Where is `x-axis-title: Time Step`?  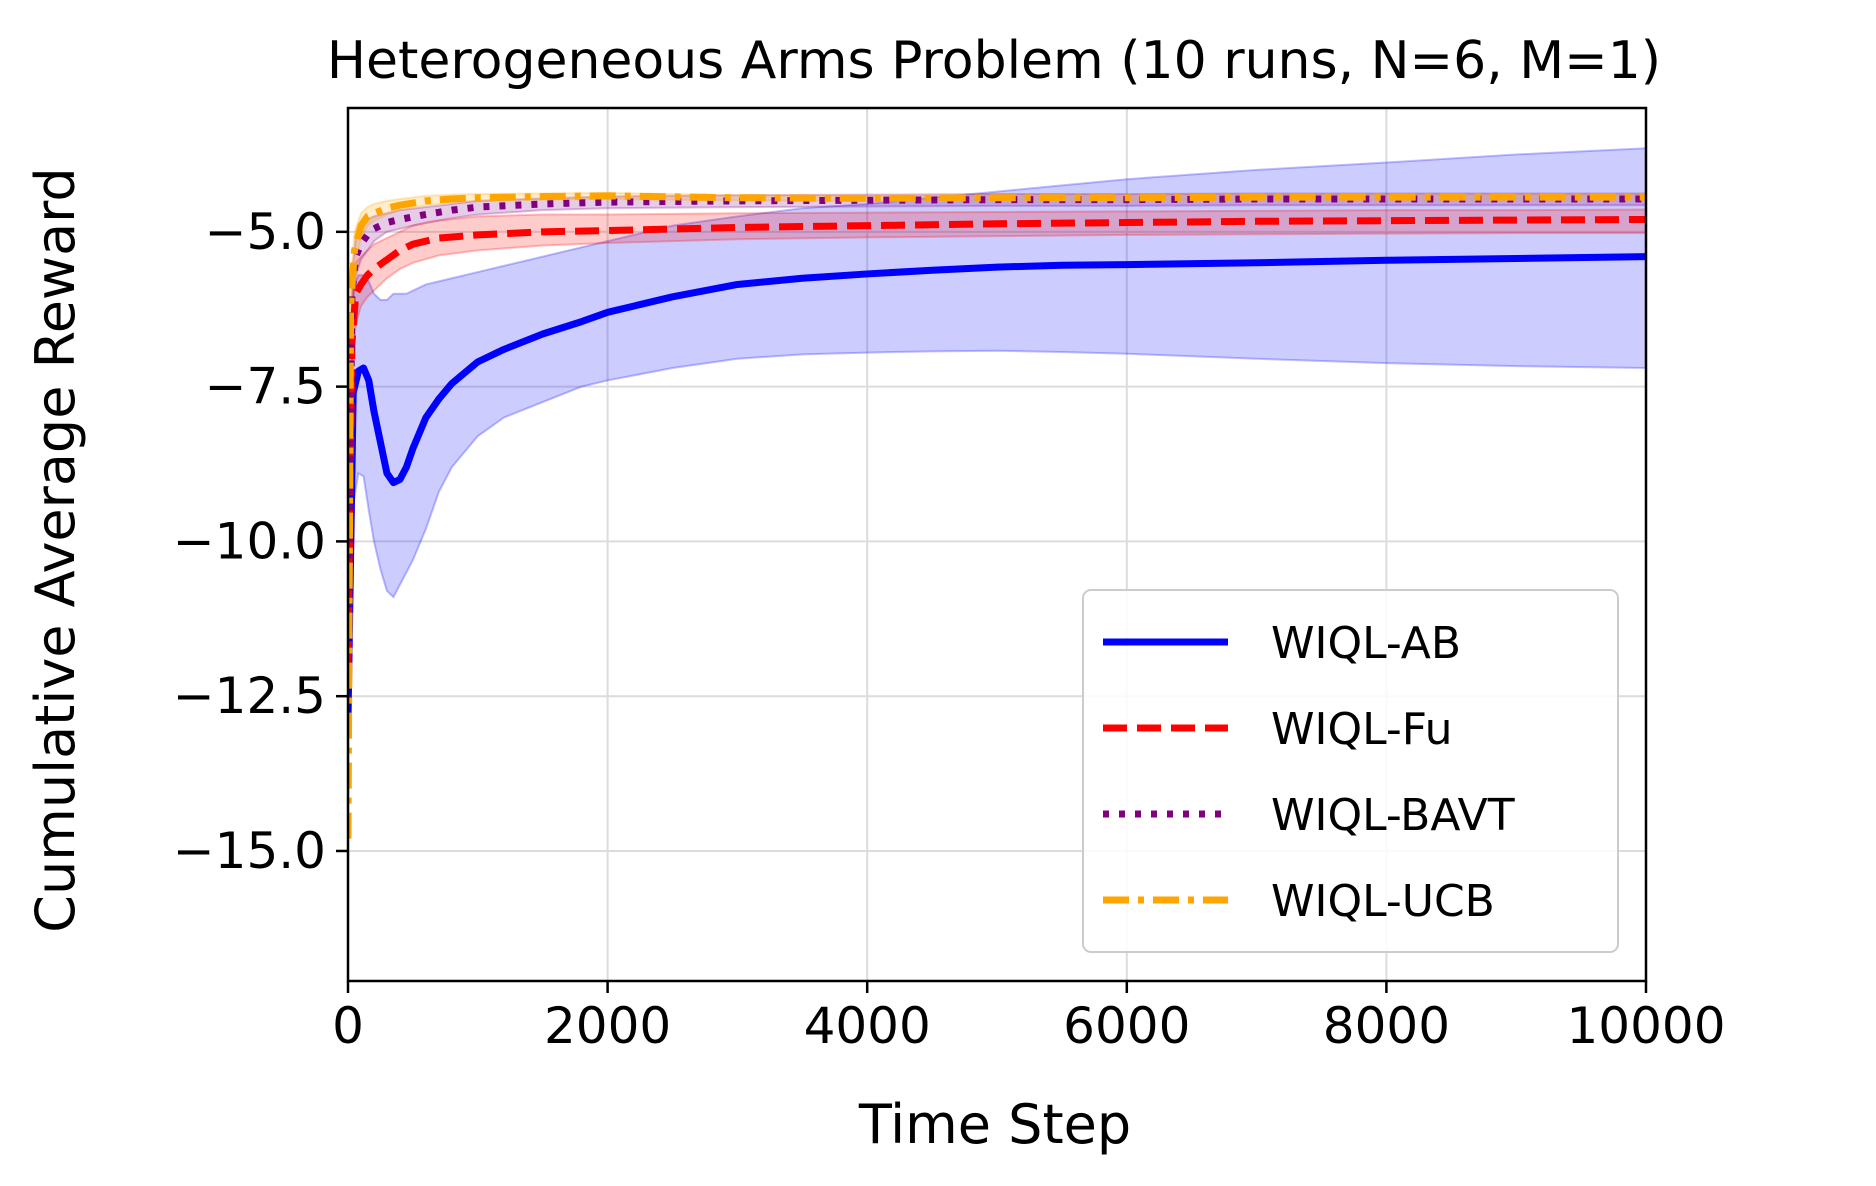 x-axis-title: Time Step is located at coordinates (994, 1124).